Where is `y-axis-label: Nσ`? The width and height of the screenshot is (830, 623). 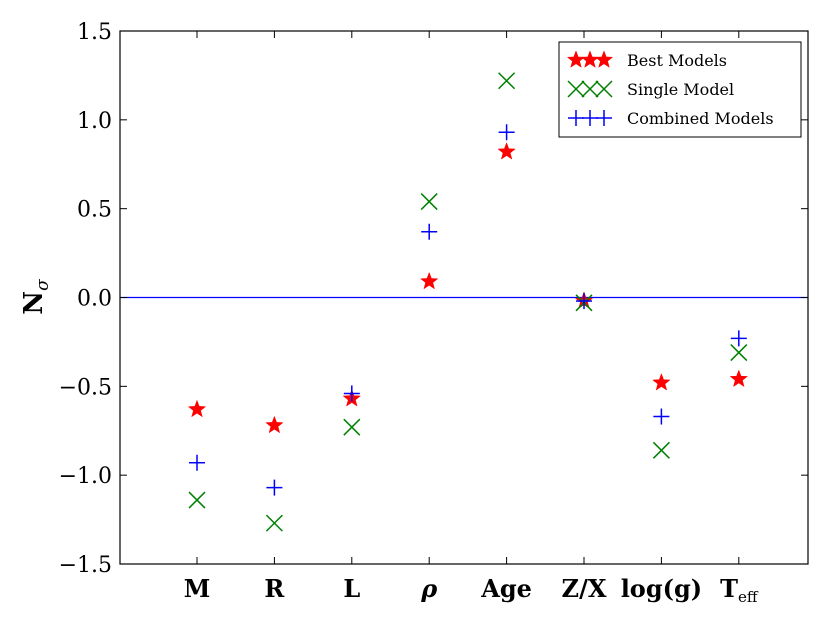 y-axis-label: Nσ is located at coordinates (36, 297).